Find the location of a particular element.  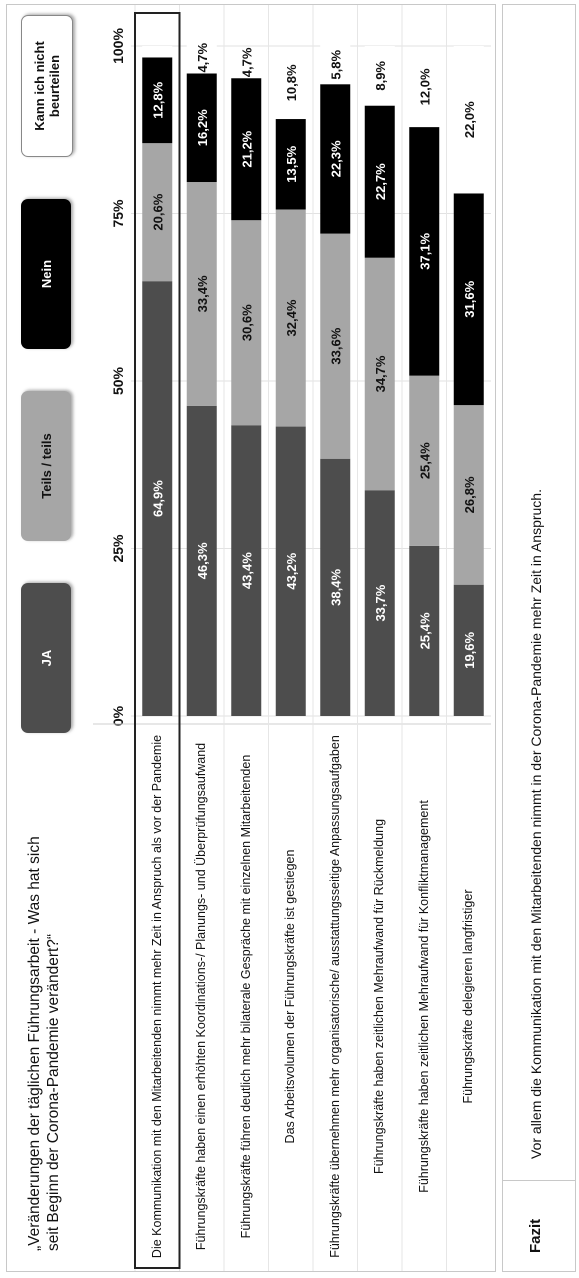

data-label: 21,2% is located at coordinates (246, 148).